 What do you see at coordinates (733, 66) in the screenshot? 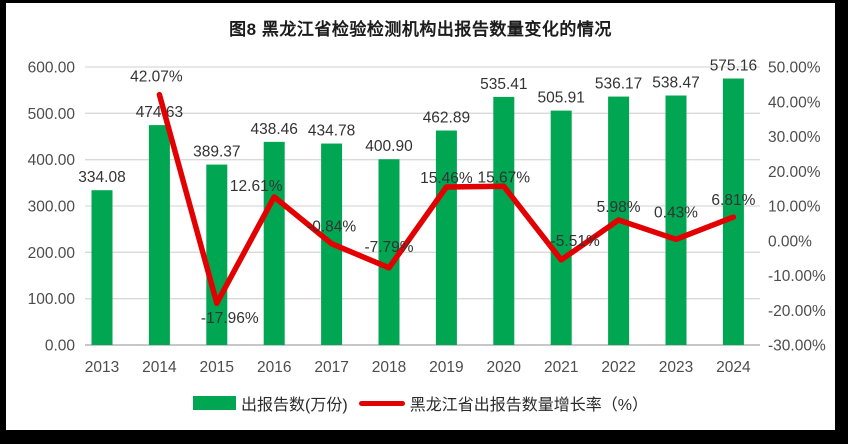
I see `bar-value-label-2024: 575.16` at bounding box center [733, 66].